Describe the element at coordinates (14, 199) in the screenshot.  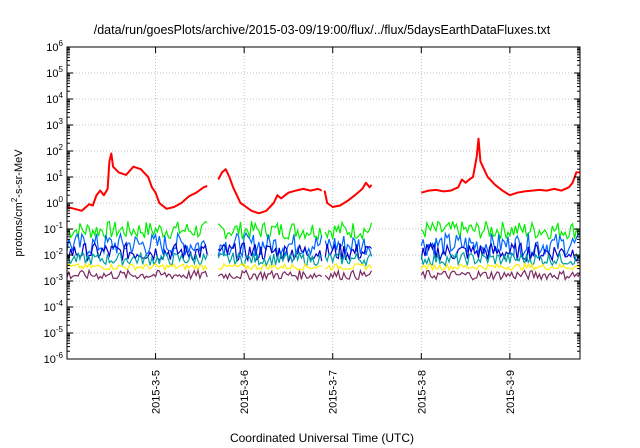
I see `y-axis-label-sup: 2` at that location.